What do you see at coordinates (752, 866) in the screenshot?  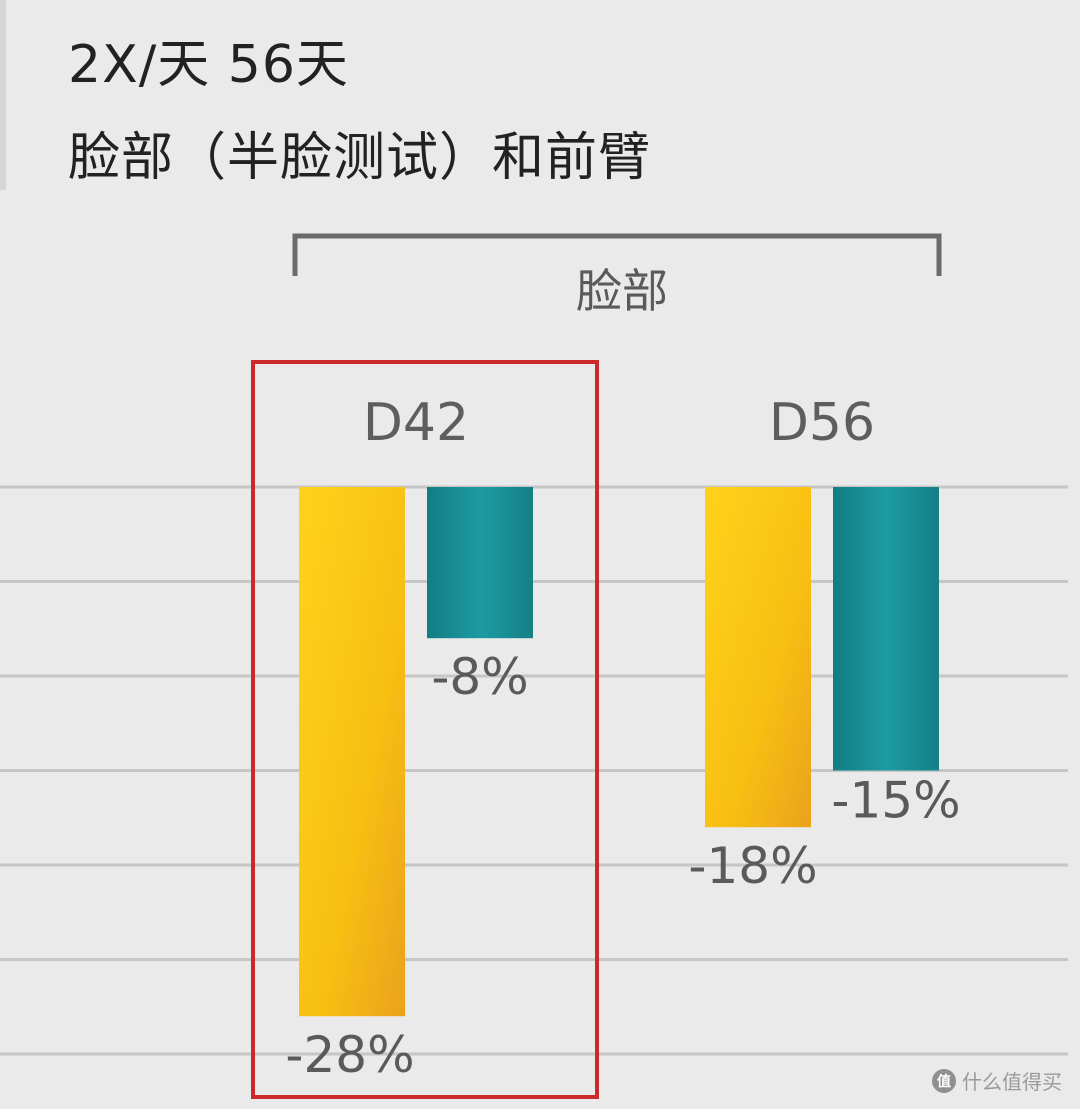 I see `value-label-d56-series-1: -18%` at bounding box center [752, 866].